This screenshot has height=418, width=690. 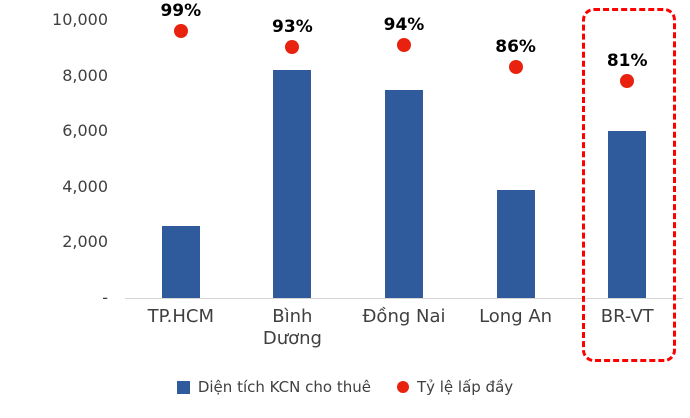 What do you see at coordinates (627, 214) in the screenshot?
I see `bar-BR-VT` at bounding box center [627, 214].